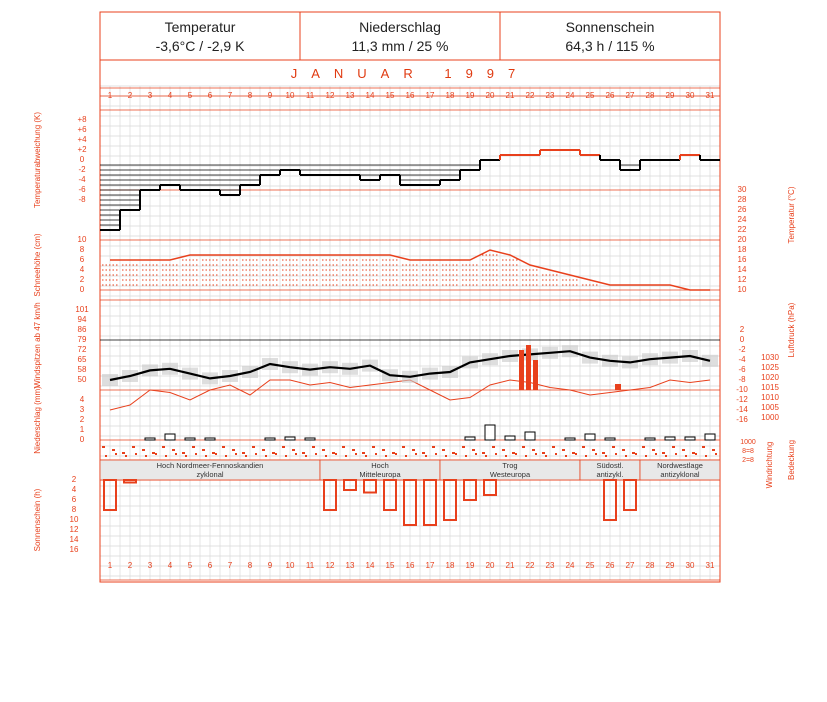 This screenshot has width=827, height=702. Describe the element at coordinates (37, 264) in the screenshot. I see `snow-axis-label: Schneehöhe (cm)` at that location.